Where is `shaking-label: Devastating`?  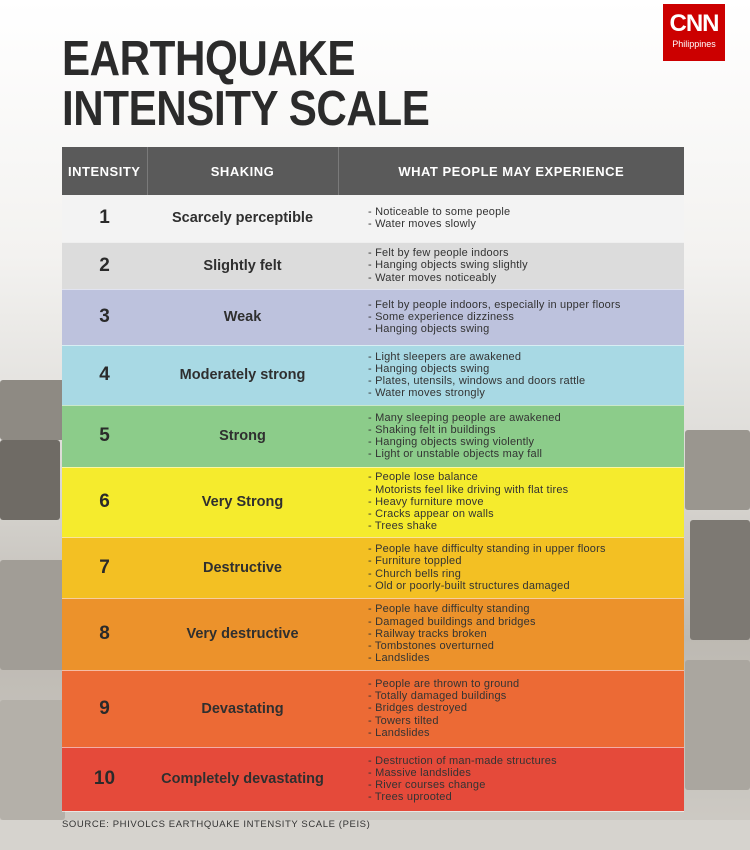
shaking-label: Devastating is located at coordinates (242, 709).